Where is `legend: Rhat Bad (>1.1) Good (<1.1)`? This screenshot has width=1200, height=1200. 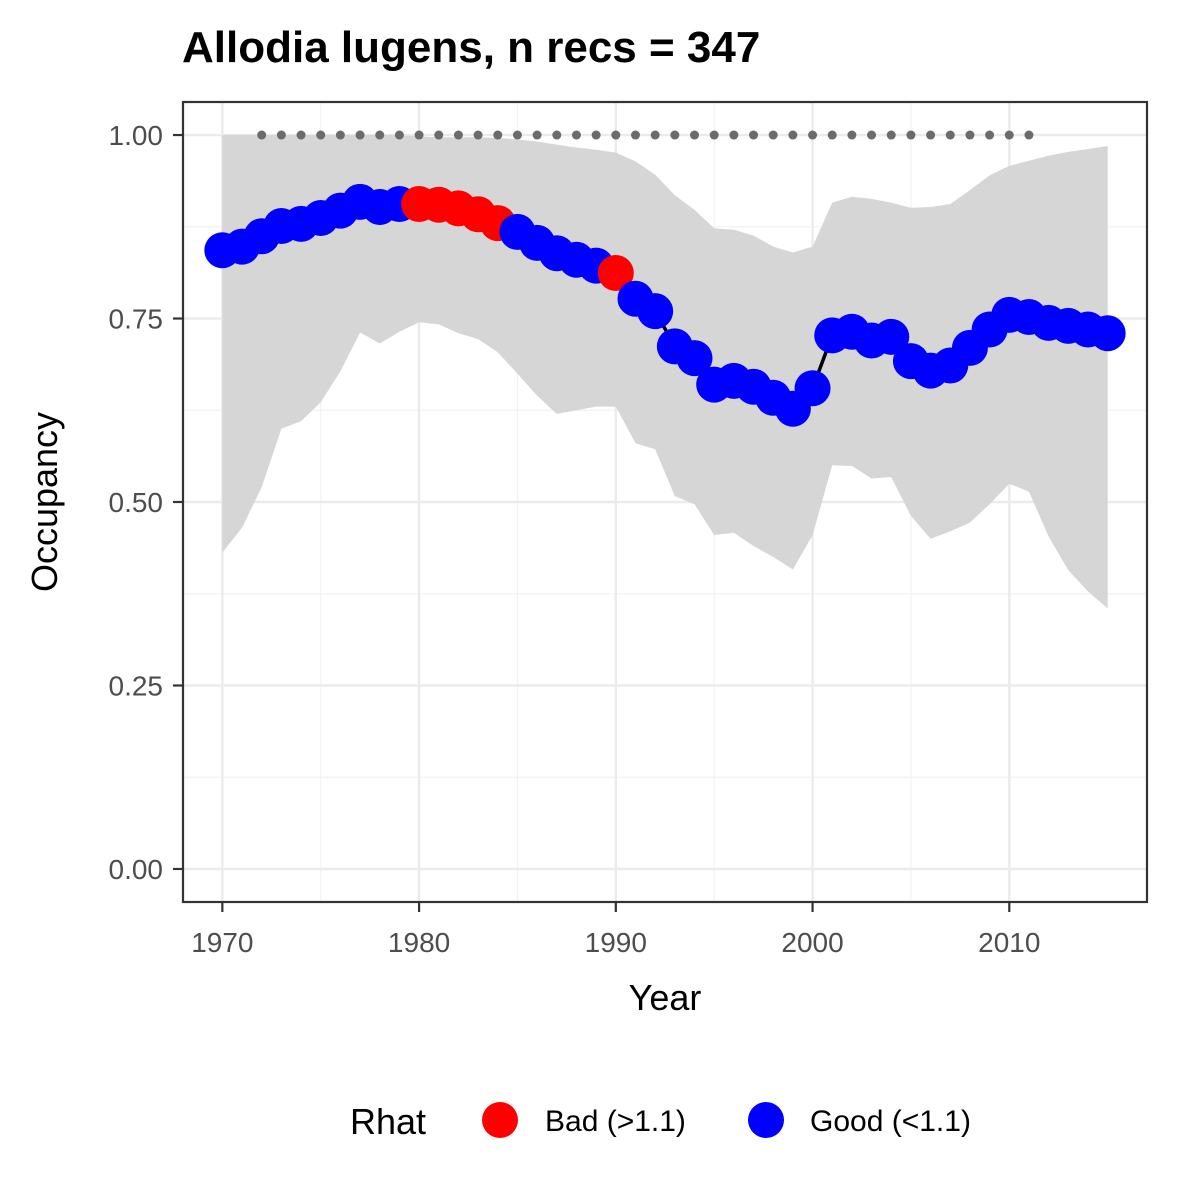 legend: Rhat Bad (>1.1) Good (<1.1) is located at coordinates (660, 1121).